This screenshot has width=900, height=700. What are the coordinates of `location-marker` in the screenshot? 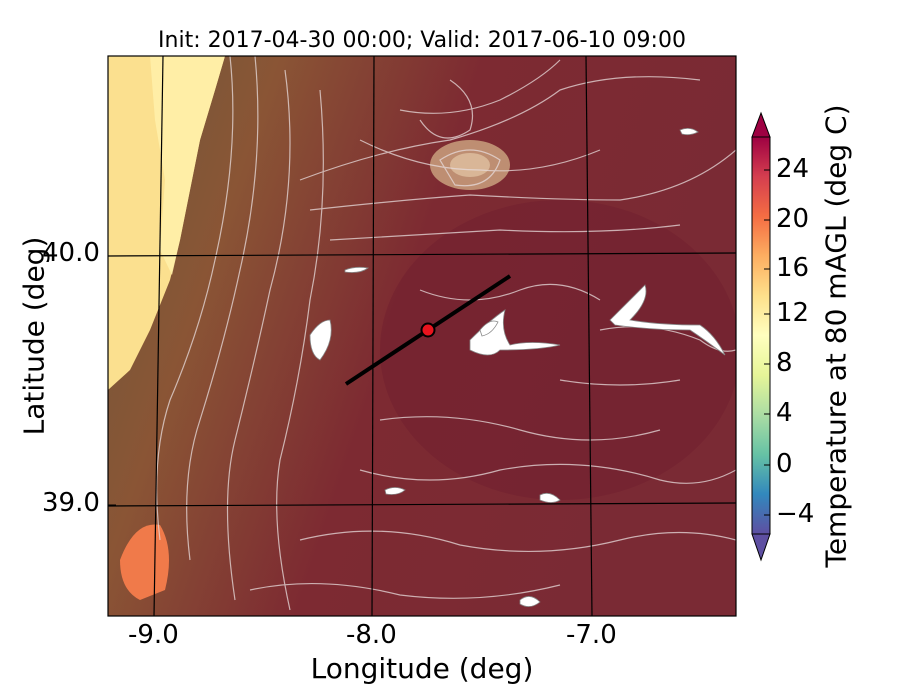 It's located at (428, 330).